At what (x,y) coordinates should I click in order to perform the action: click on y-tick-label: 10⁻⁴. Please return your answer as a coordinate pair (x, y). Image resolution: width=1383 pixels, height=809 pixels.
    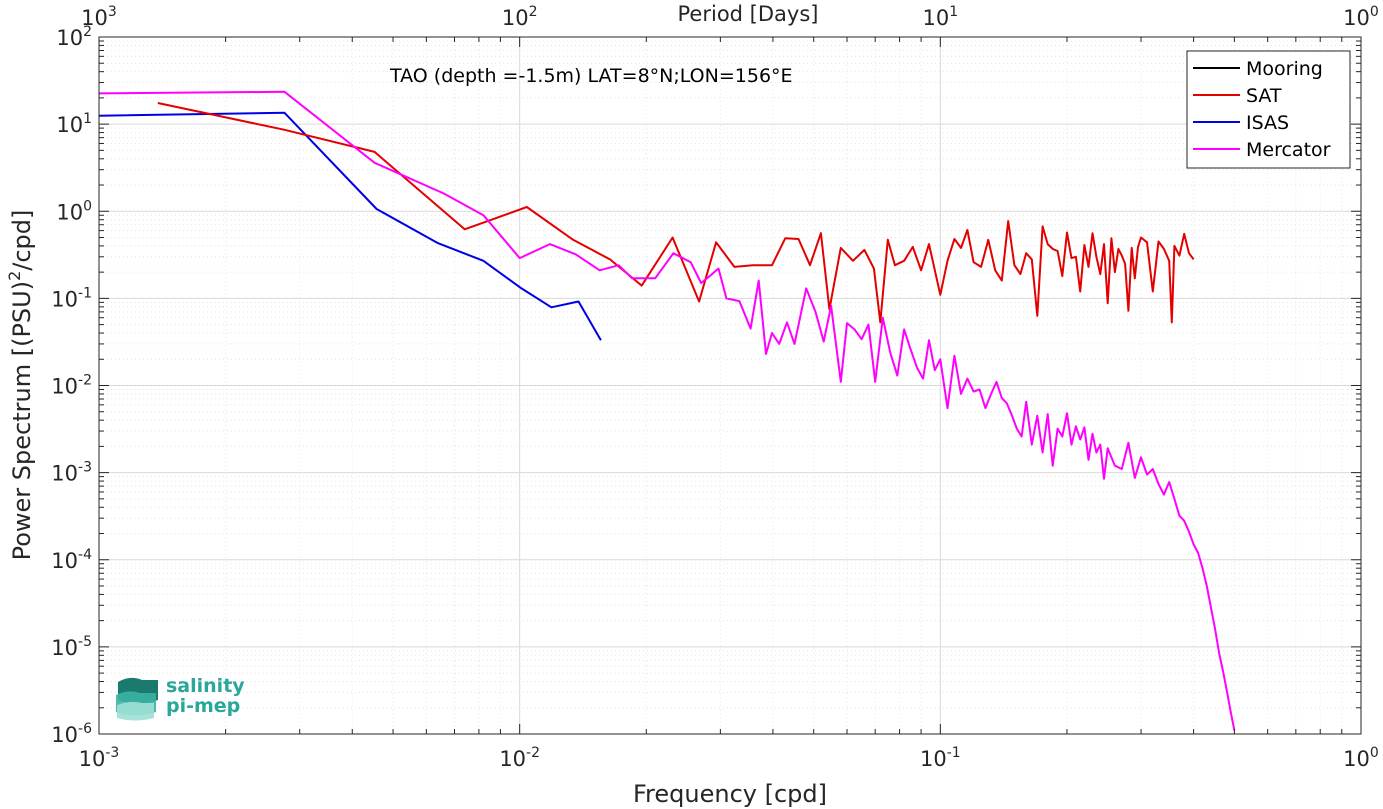
    Looking at the image, I should click on (71, 560).